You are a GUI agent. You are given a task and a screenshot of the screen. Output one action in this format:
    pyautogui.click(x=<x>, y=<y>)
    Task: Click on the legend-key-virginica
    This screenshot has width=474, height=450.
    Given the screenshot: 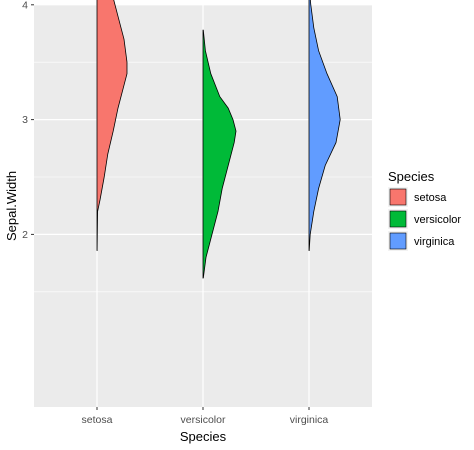 What is the action you would take?
    pyautogui.click(x=398, y=241)
    